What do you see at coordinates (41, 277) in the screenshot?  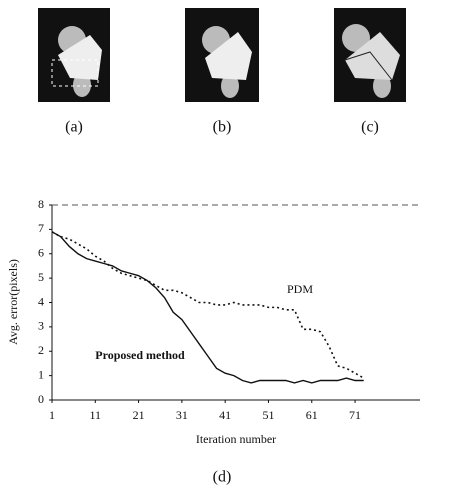 I see `y-tick-label: 5` at bounding box center [41, 277].